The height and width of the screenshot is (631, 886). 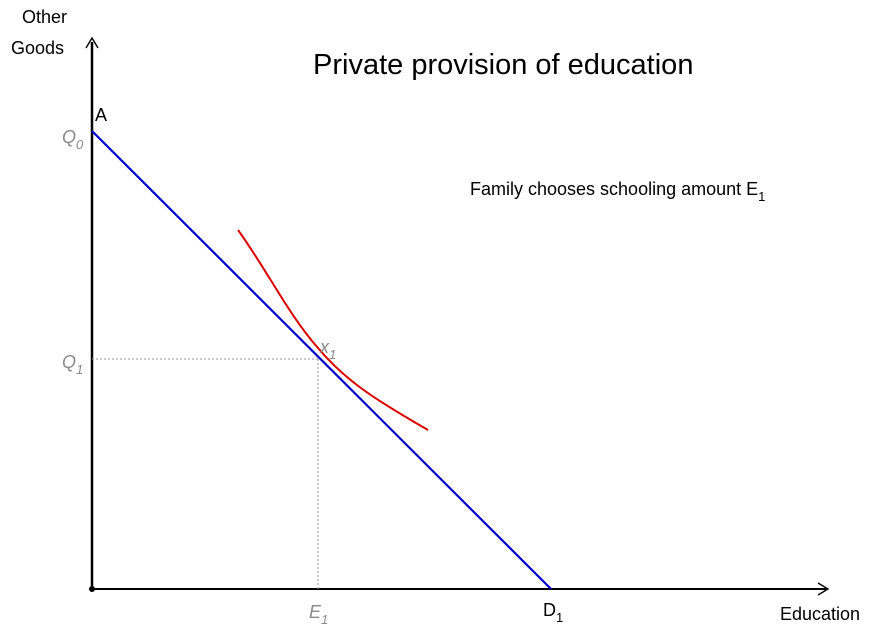 I want to click on point-a-label: A, so click(x=101, y=115).